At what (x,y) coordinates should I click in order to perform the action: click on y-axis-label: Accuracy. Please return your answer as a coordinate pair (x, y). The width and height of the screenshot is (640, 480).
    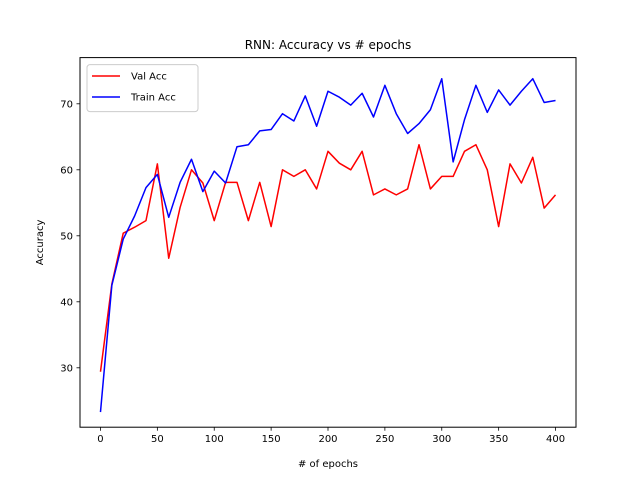
    Looking at the image, I should click on (40, 242).